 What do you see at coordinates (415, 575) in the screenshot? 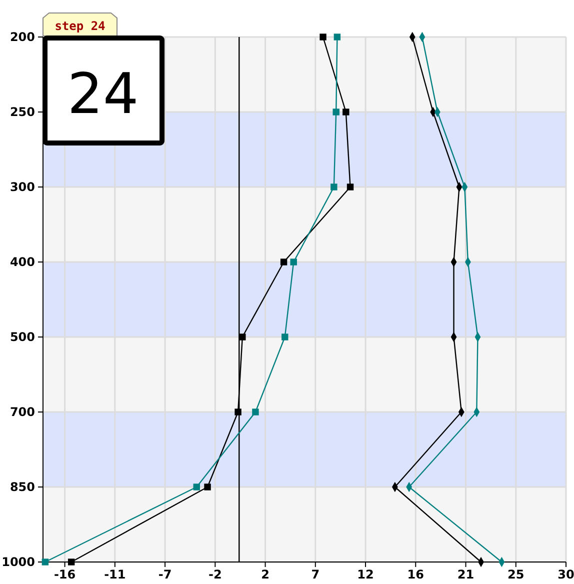
I see `x-tick-label: 16` at bounding box center [415, 575].